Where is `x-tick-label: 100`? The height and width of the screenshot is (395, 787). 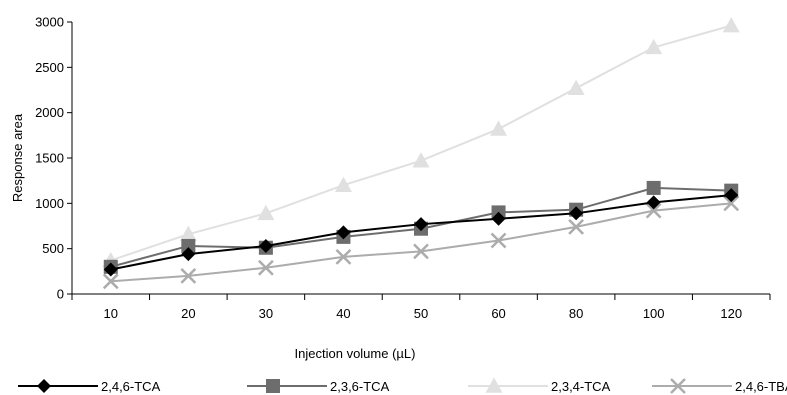
x-tick-label: 100 is located at coordinates (654, 313).